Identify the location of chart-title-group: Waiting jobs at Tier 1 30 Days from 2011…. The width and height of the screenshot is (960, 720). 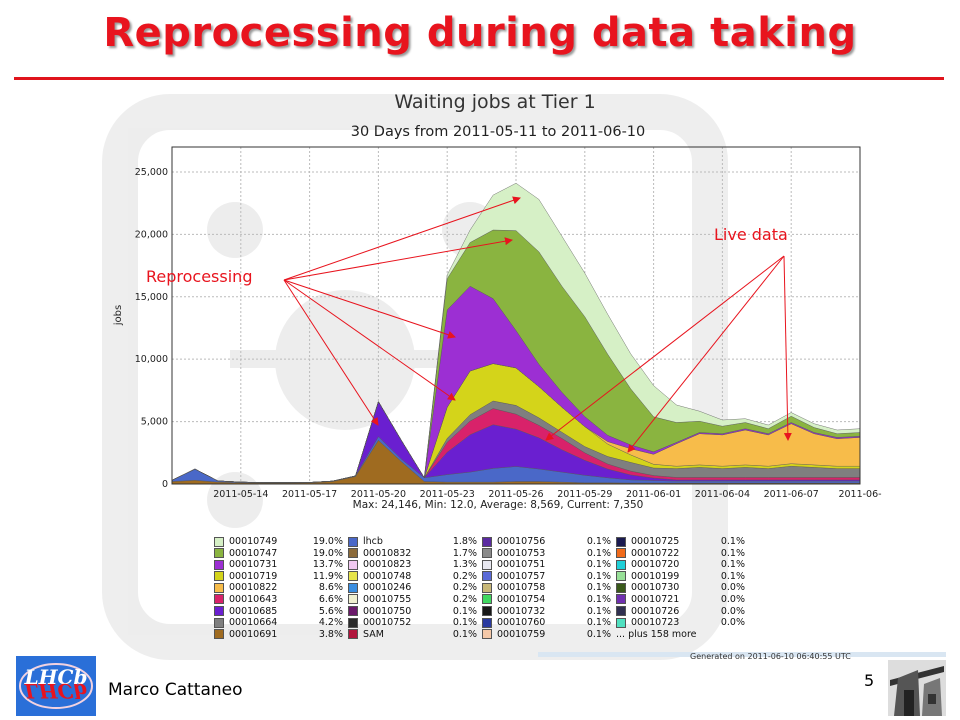
(498, 115).